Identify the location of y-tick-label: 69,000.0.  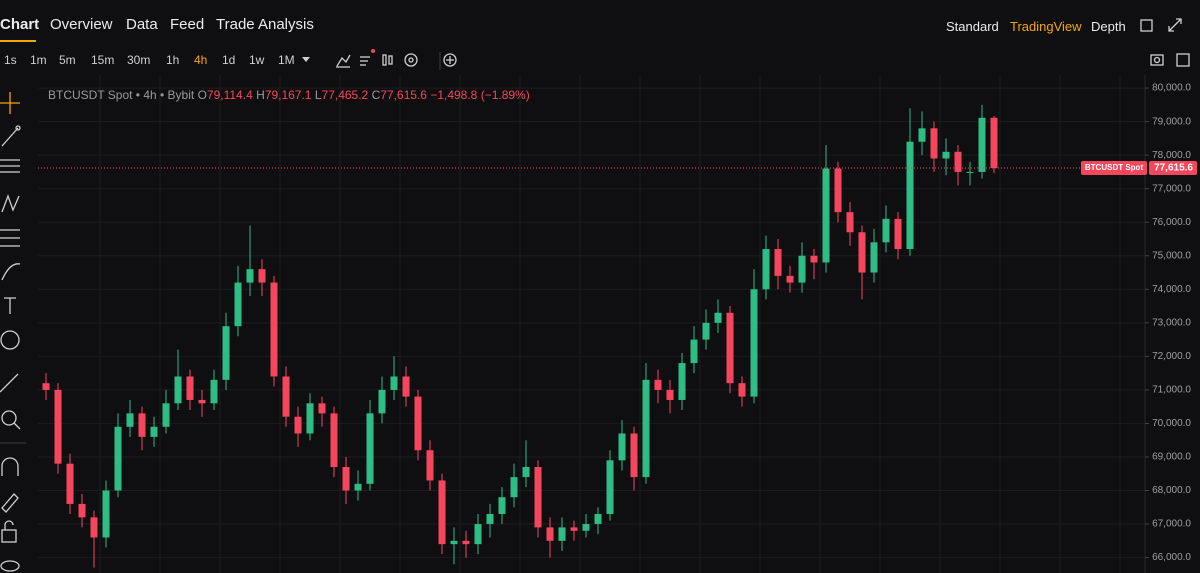
(1171, 457).